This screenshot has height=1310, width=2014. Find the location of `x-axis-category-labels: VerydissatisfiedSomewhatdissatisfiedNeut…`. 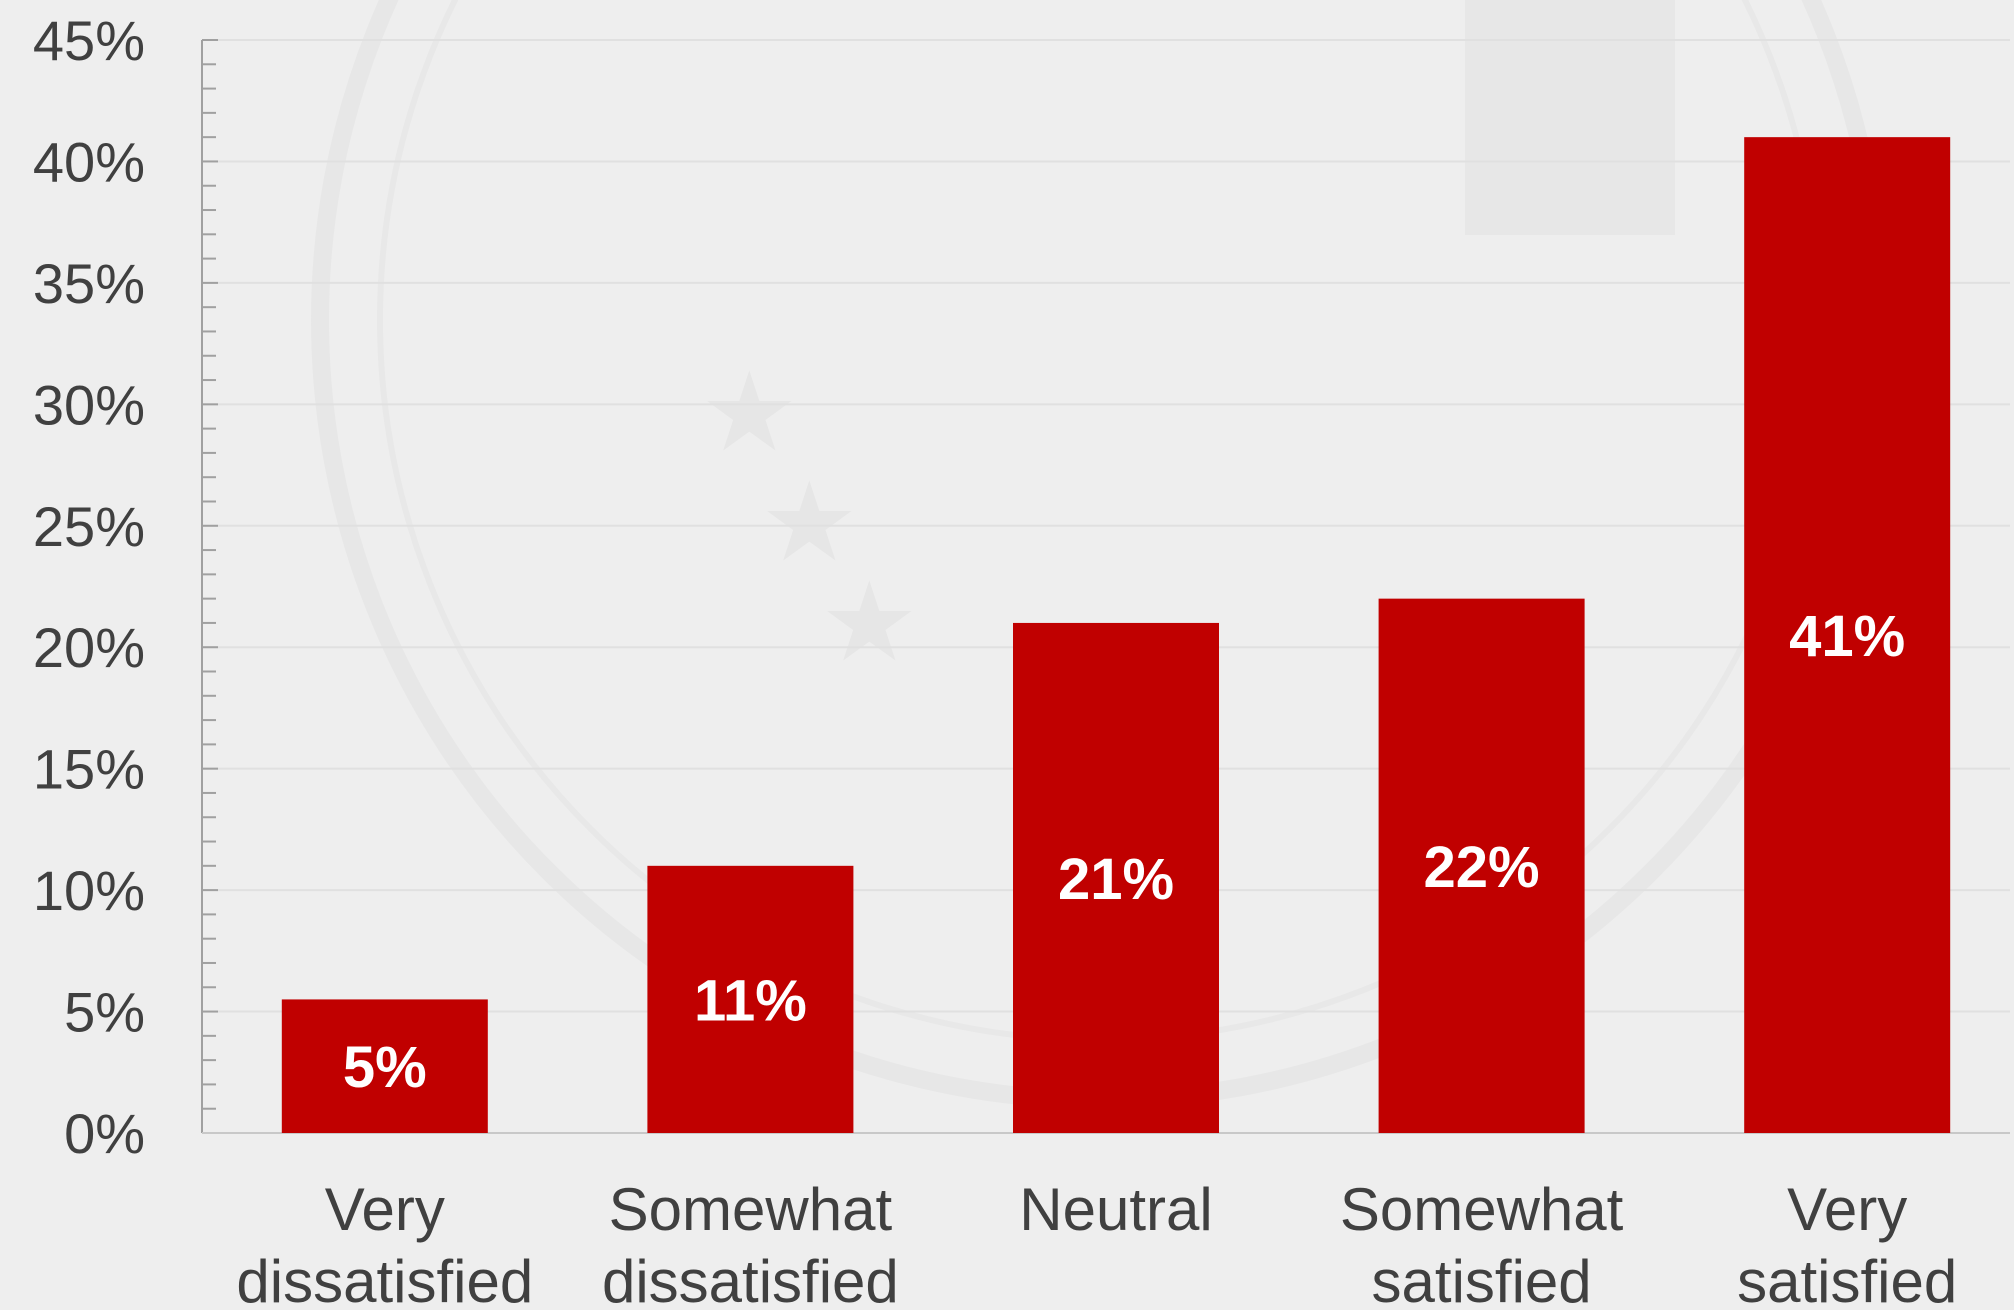

x-axis-category-labels: VerydissatisfiedSomewhatdissatisfiedNeut… is located at coordinates (1096, 1243).